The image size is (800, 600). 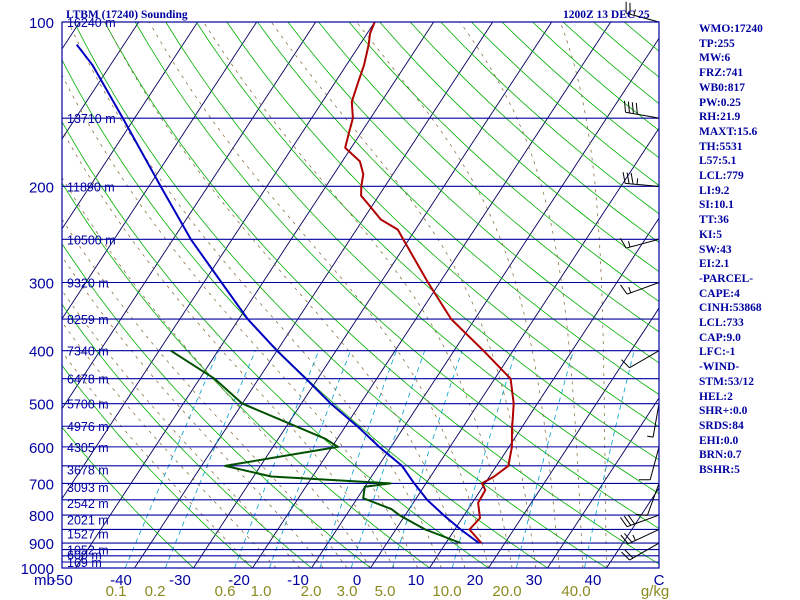 What do you see at coordinates (715, 58) in the screenshot?
I see `index-item: MW:6` at bounding box center [715, 58].